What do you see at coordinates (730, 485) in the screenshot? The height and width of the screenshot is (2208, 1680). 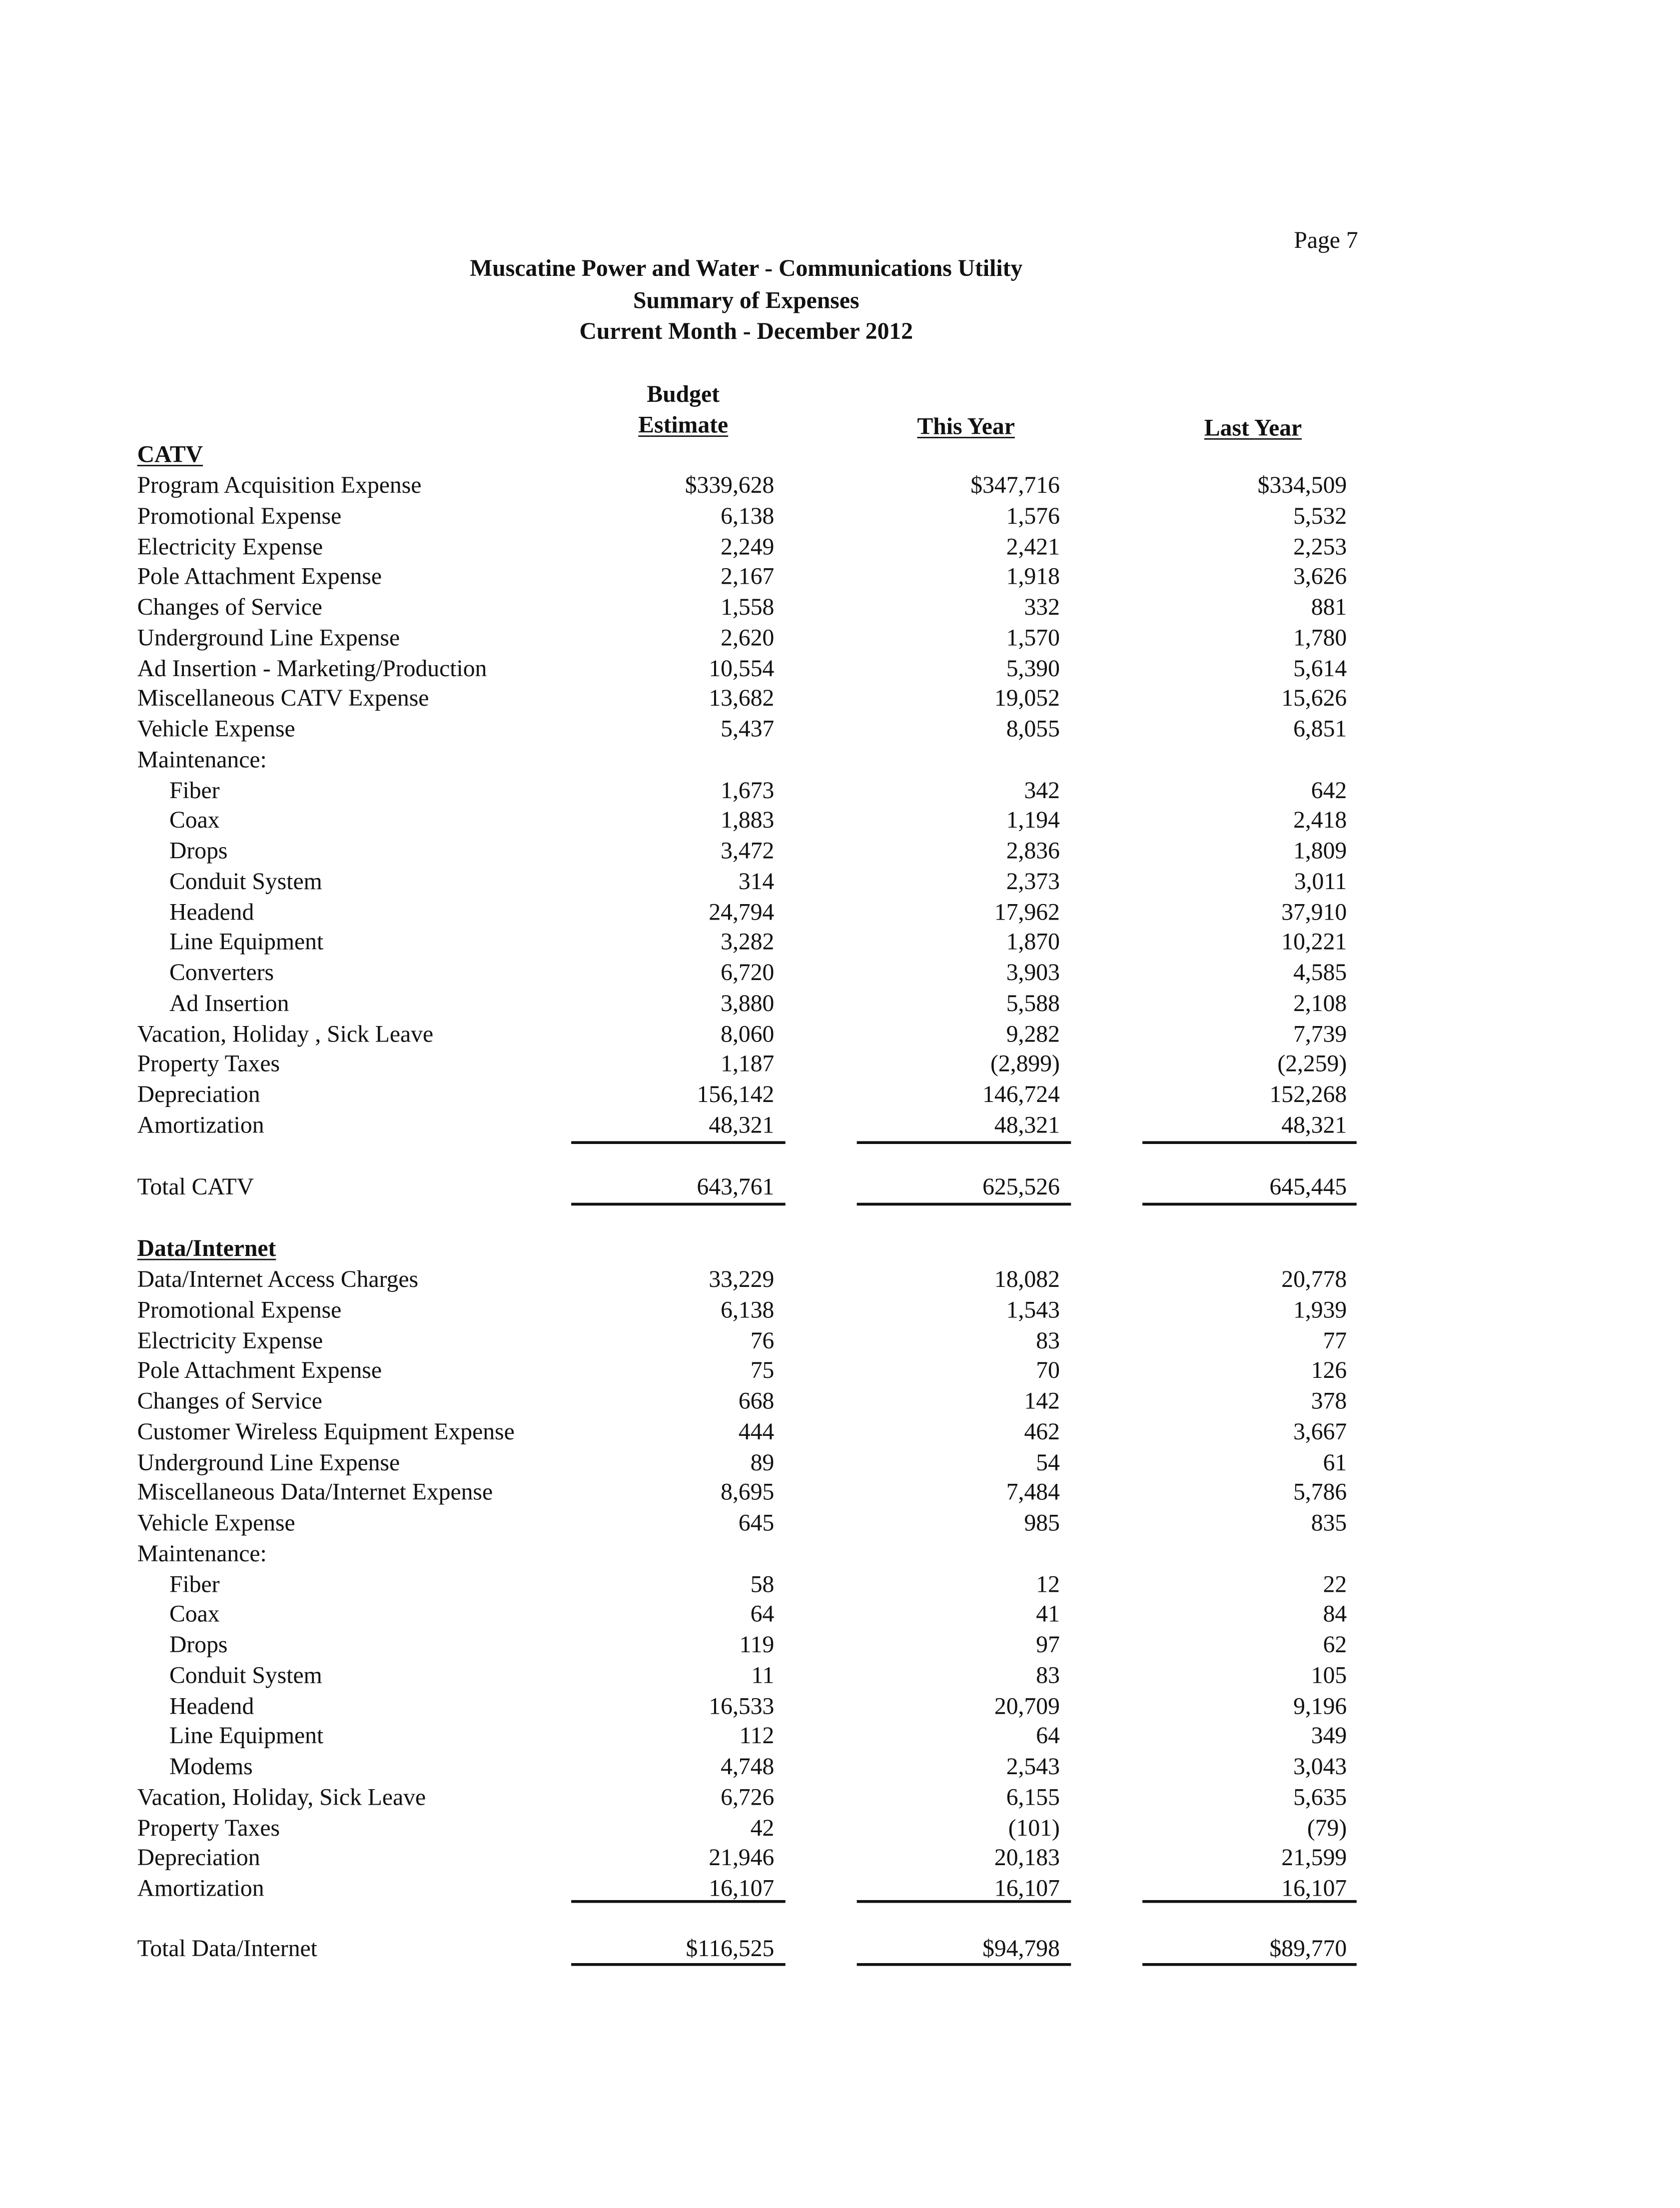 I see `row-budget-value: $339,628` at bounding box center [730, 485].